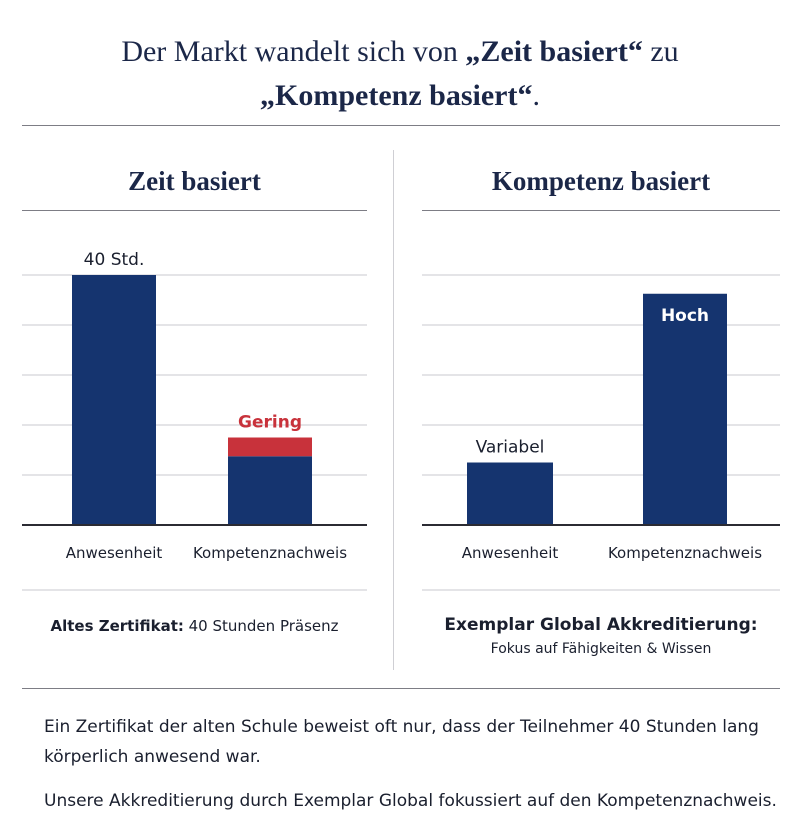  I want to click on title-period: ., so click(536, 95).